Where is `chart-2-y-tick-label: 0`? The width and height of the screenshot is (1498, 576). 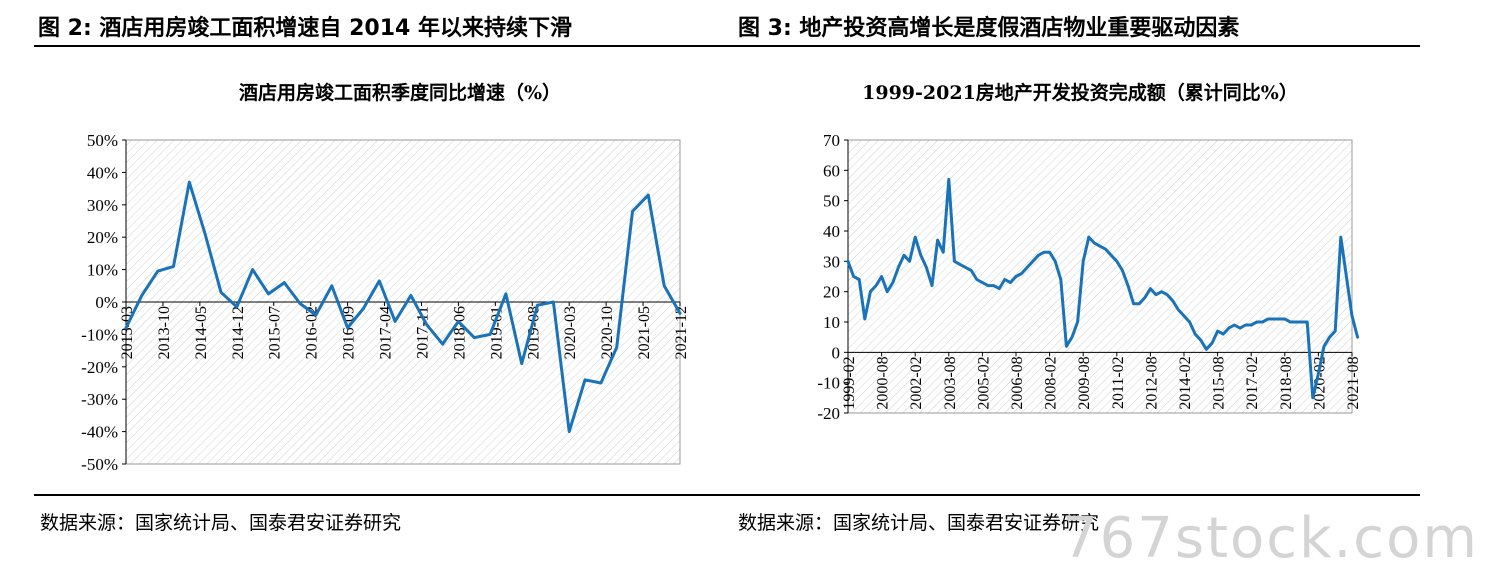 chart-2-y-tick-label: 0 is located at coordinates (836, 352).